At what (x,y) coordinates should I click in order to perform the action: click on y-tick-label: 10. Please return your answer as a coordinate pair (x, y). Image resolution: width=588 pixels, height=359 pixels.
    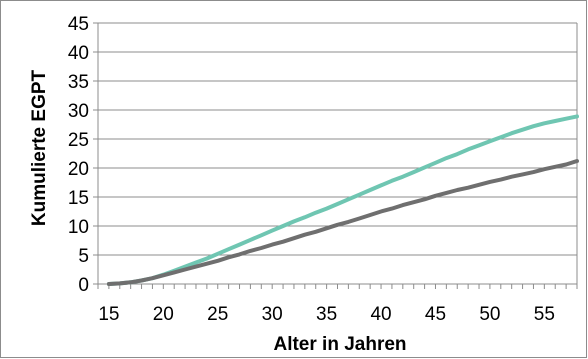
    Looking at the image, I should click on (78, 227).